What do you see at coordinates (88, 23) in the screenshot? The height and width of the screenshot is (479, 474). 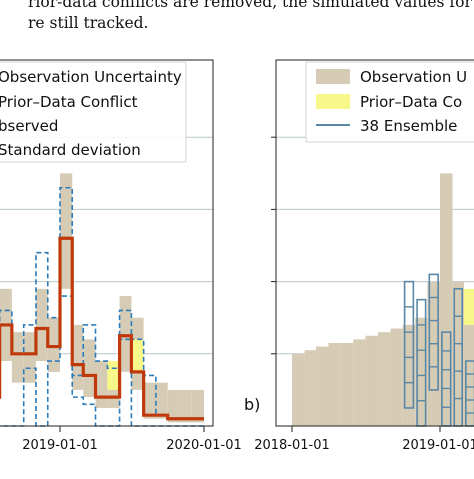 I see `caption-line-2: re still tracked.` at bounding box center [88, 23].